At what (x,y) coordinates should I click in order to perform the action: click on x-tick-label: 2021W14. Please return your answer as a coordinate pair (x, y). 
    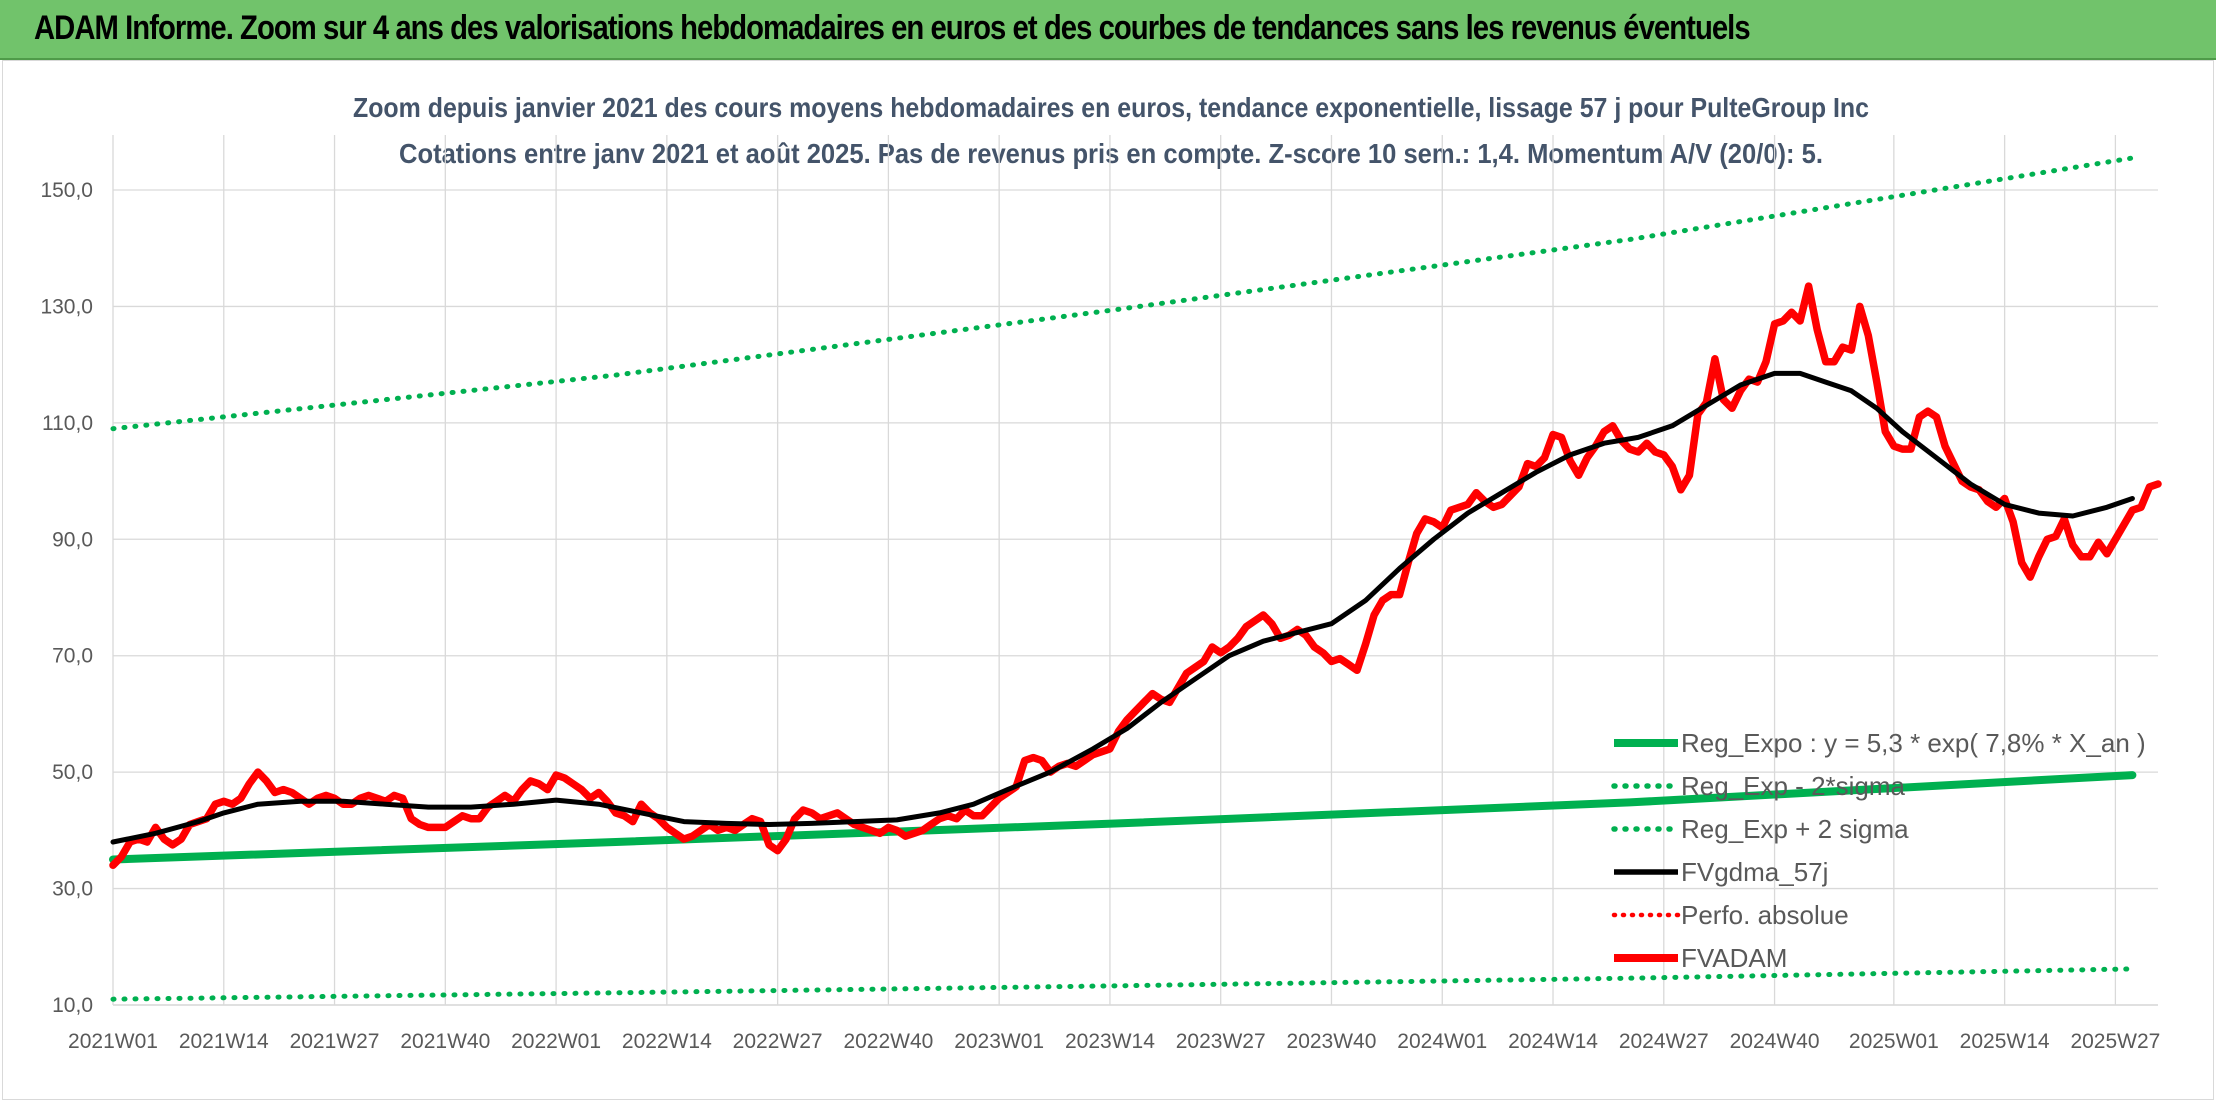
    Looking at the image, I should click on (224, 1041).